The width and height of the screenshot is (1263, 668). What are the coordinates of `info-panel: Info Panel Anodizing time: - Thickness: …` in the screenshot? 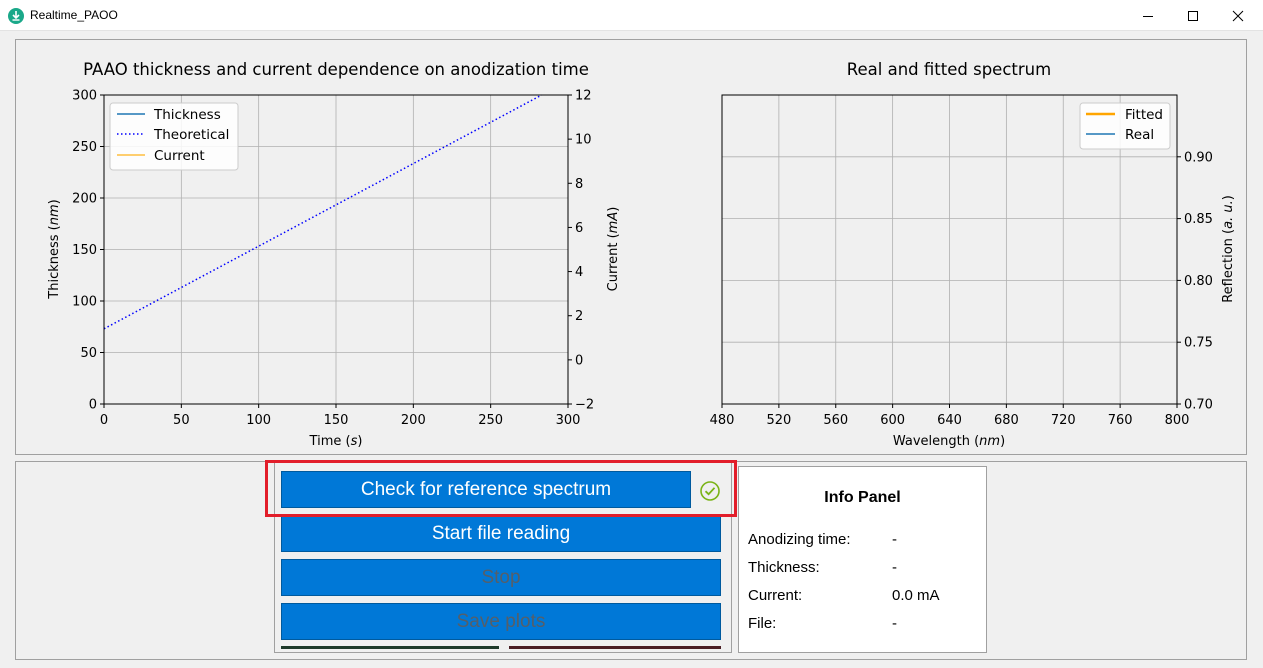 It's located at (862, 559).